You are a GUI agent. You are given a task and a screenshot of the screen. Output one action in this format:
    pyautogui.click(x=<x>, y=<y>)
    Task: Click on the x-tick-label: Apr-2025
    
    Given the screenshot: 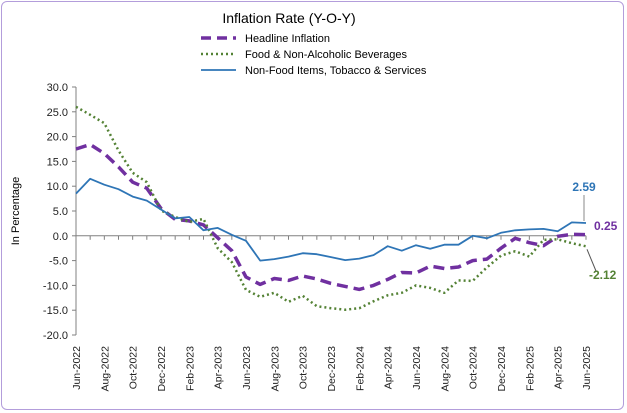 What is the action you would take?
    pyautogui.click(x=559, y=367)
    